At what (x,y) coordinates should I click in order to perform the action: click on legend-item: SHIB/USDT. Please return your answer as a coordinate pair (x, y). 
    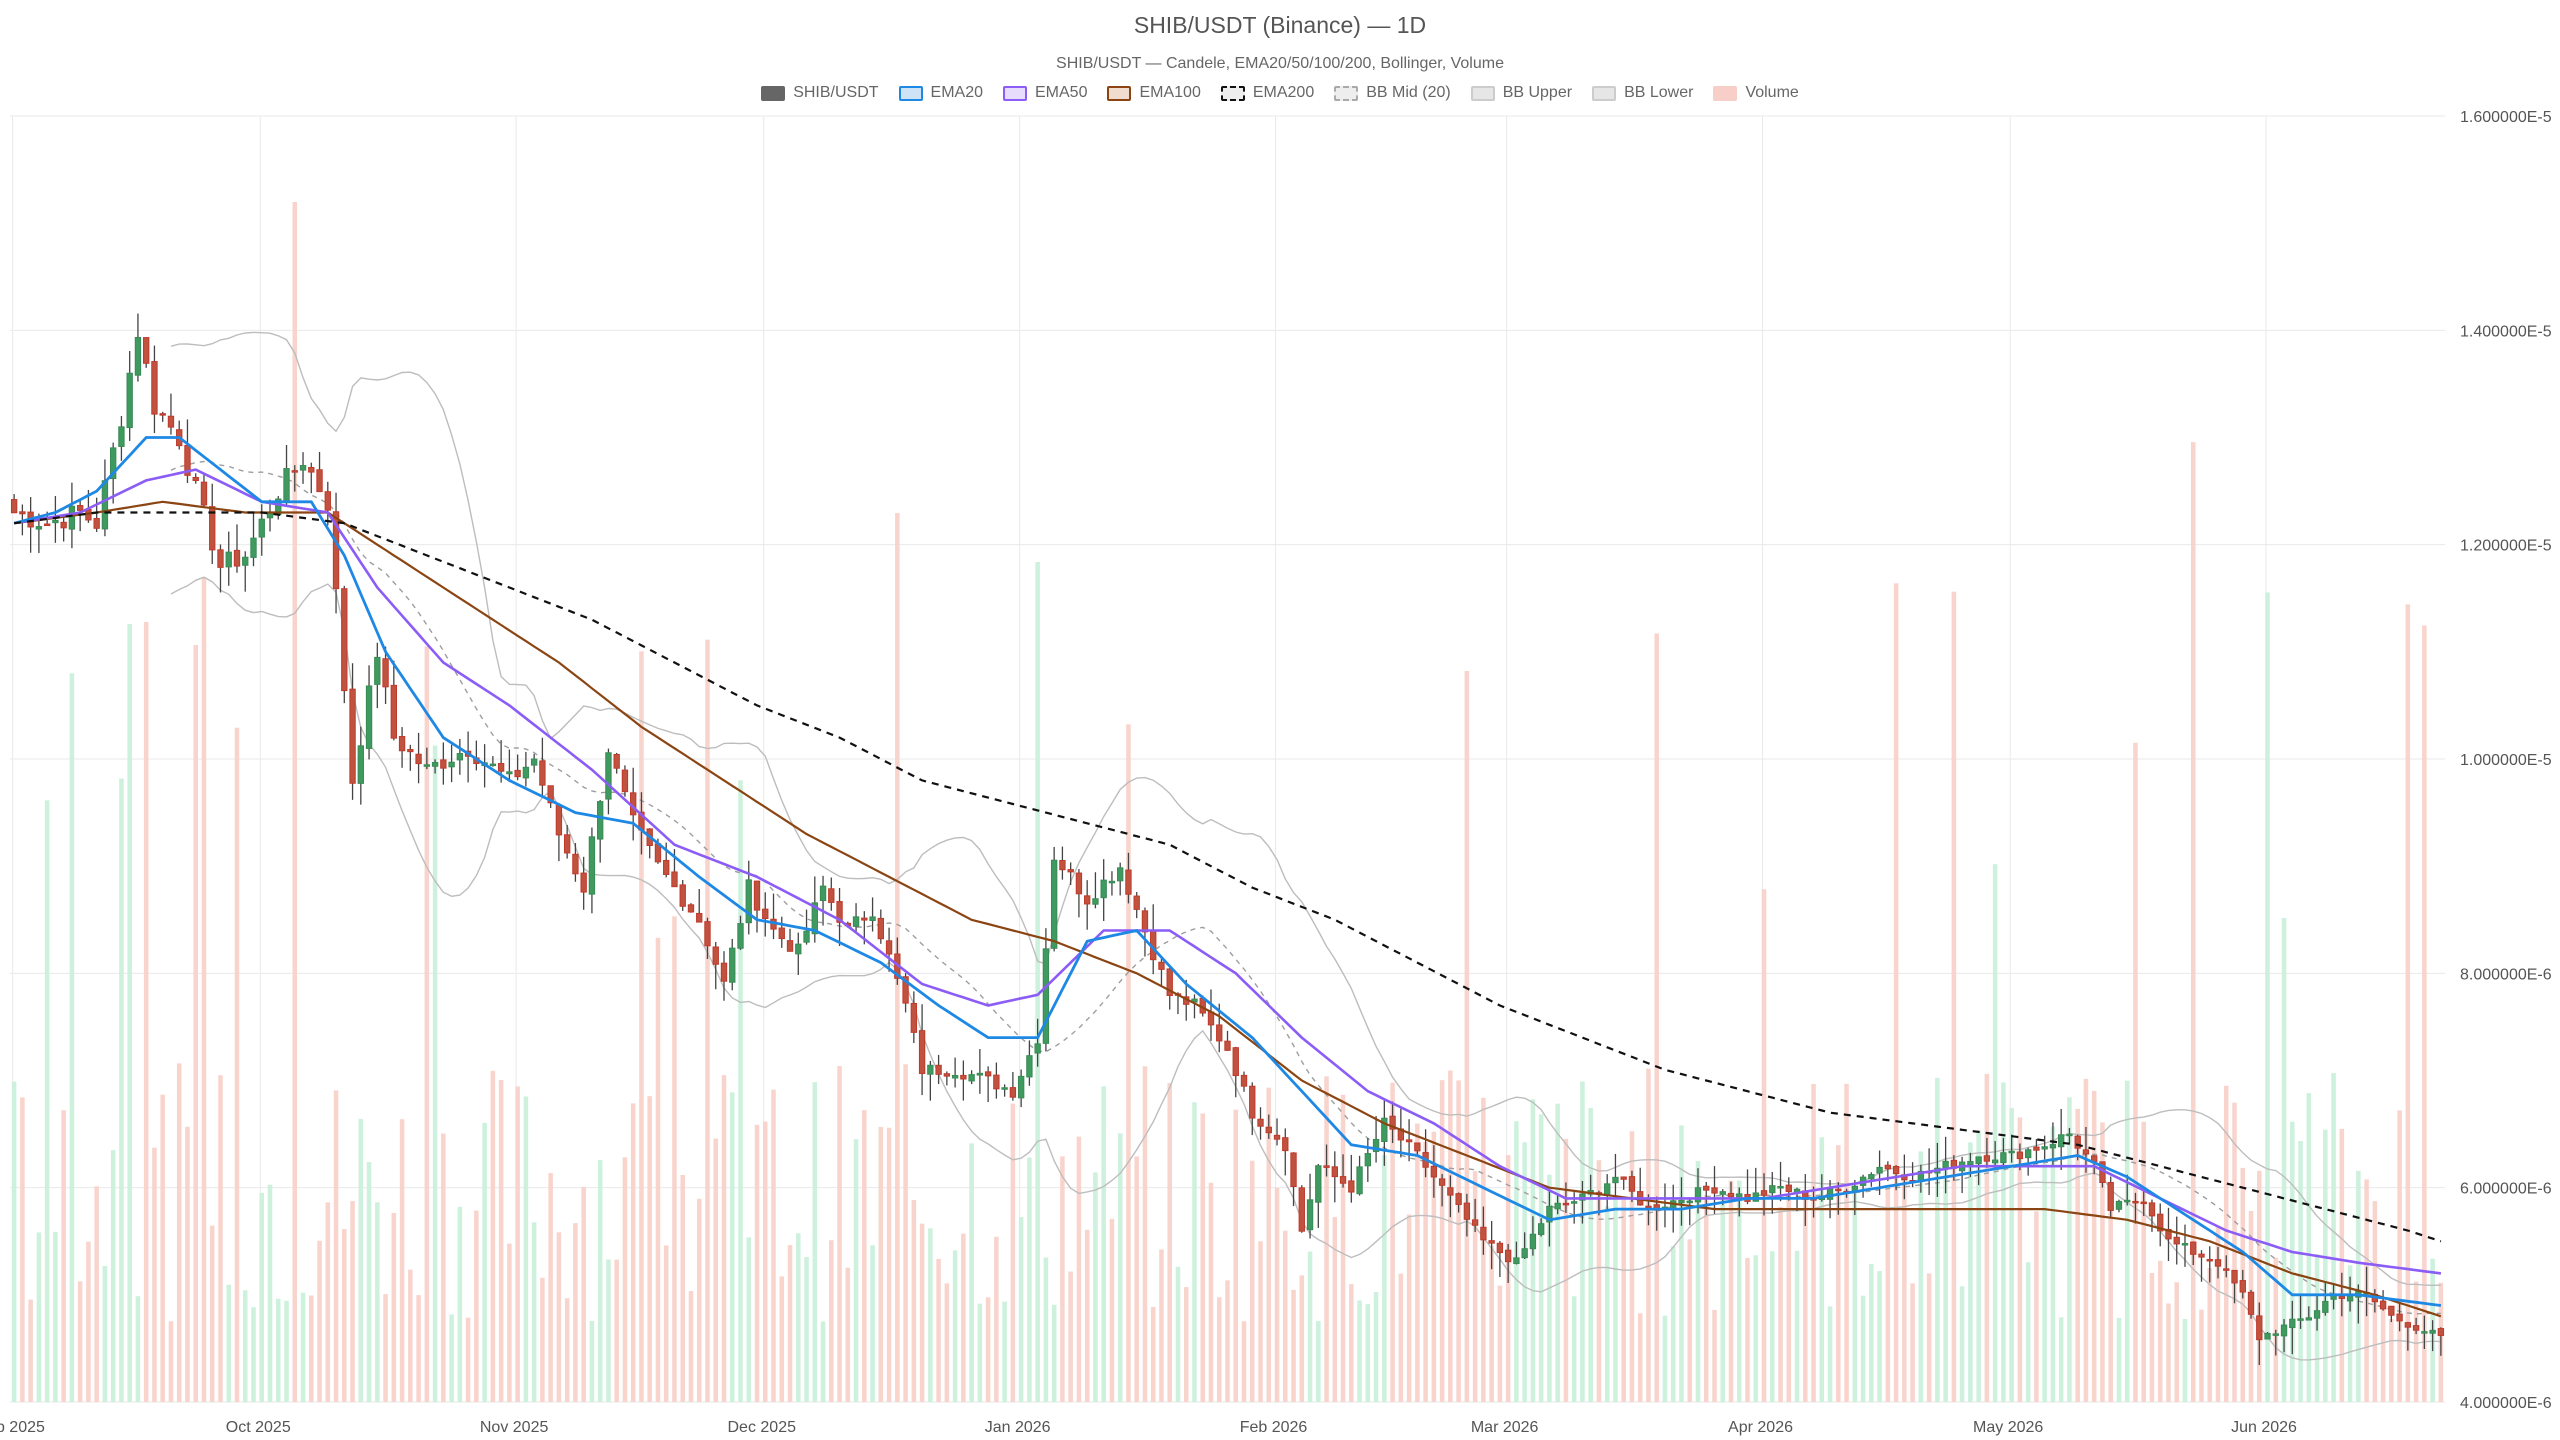
    Looking at the image, I should click on (820, 93).